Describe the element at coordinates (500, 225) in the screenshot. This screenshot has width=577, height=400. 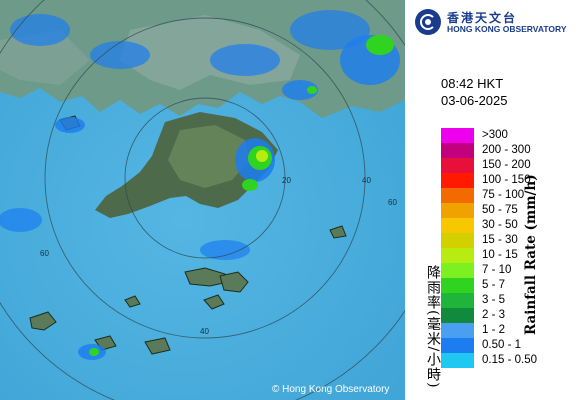
I see `legend-label: 30 - 50` at that location.